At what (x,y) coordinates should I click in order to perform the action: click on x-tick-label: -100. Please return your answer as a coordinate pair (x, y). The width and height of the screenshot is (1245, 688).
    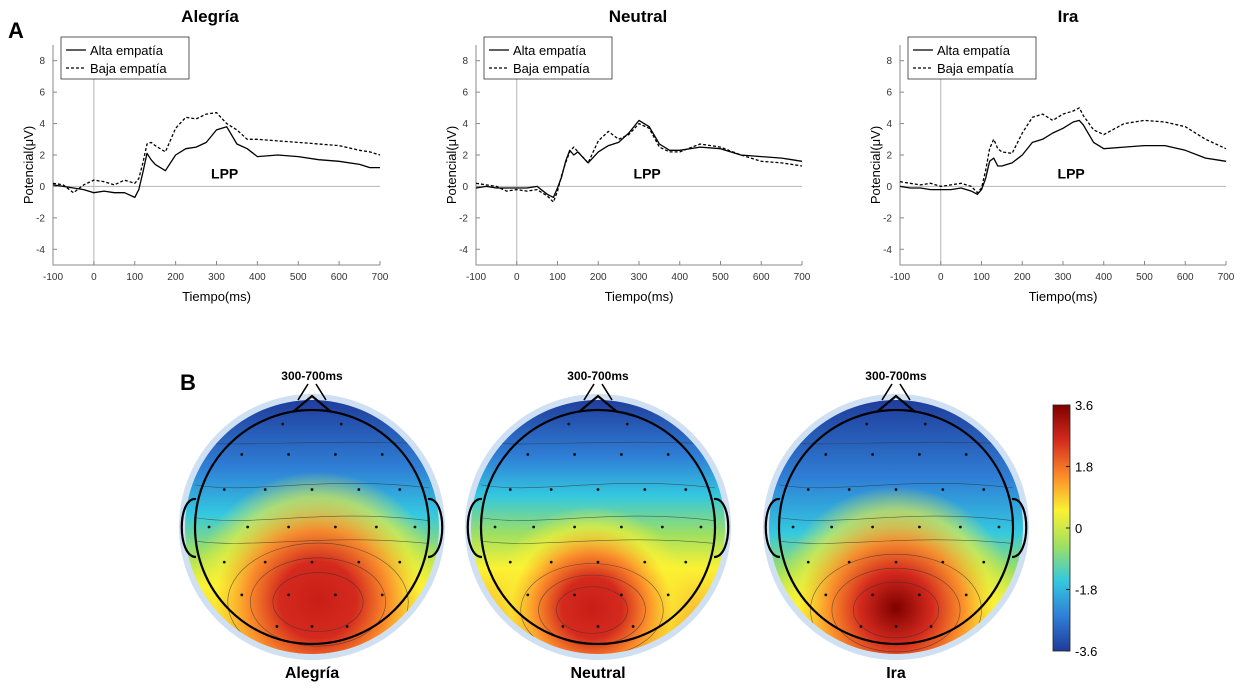
    Looking at the image, I should click on (900, 277).